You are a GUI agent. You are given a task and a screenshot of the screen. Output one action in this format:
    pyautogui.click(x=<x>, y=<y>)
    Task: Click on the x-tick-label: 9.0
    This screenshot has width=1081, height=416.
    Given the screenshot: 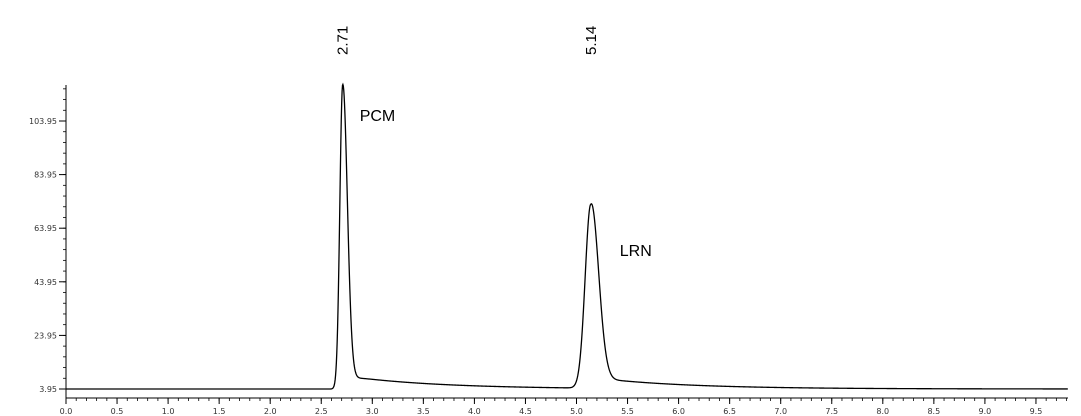 What is the action you would take?
    pyautogui.click(x=985, y=411)
    